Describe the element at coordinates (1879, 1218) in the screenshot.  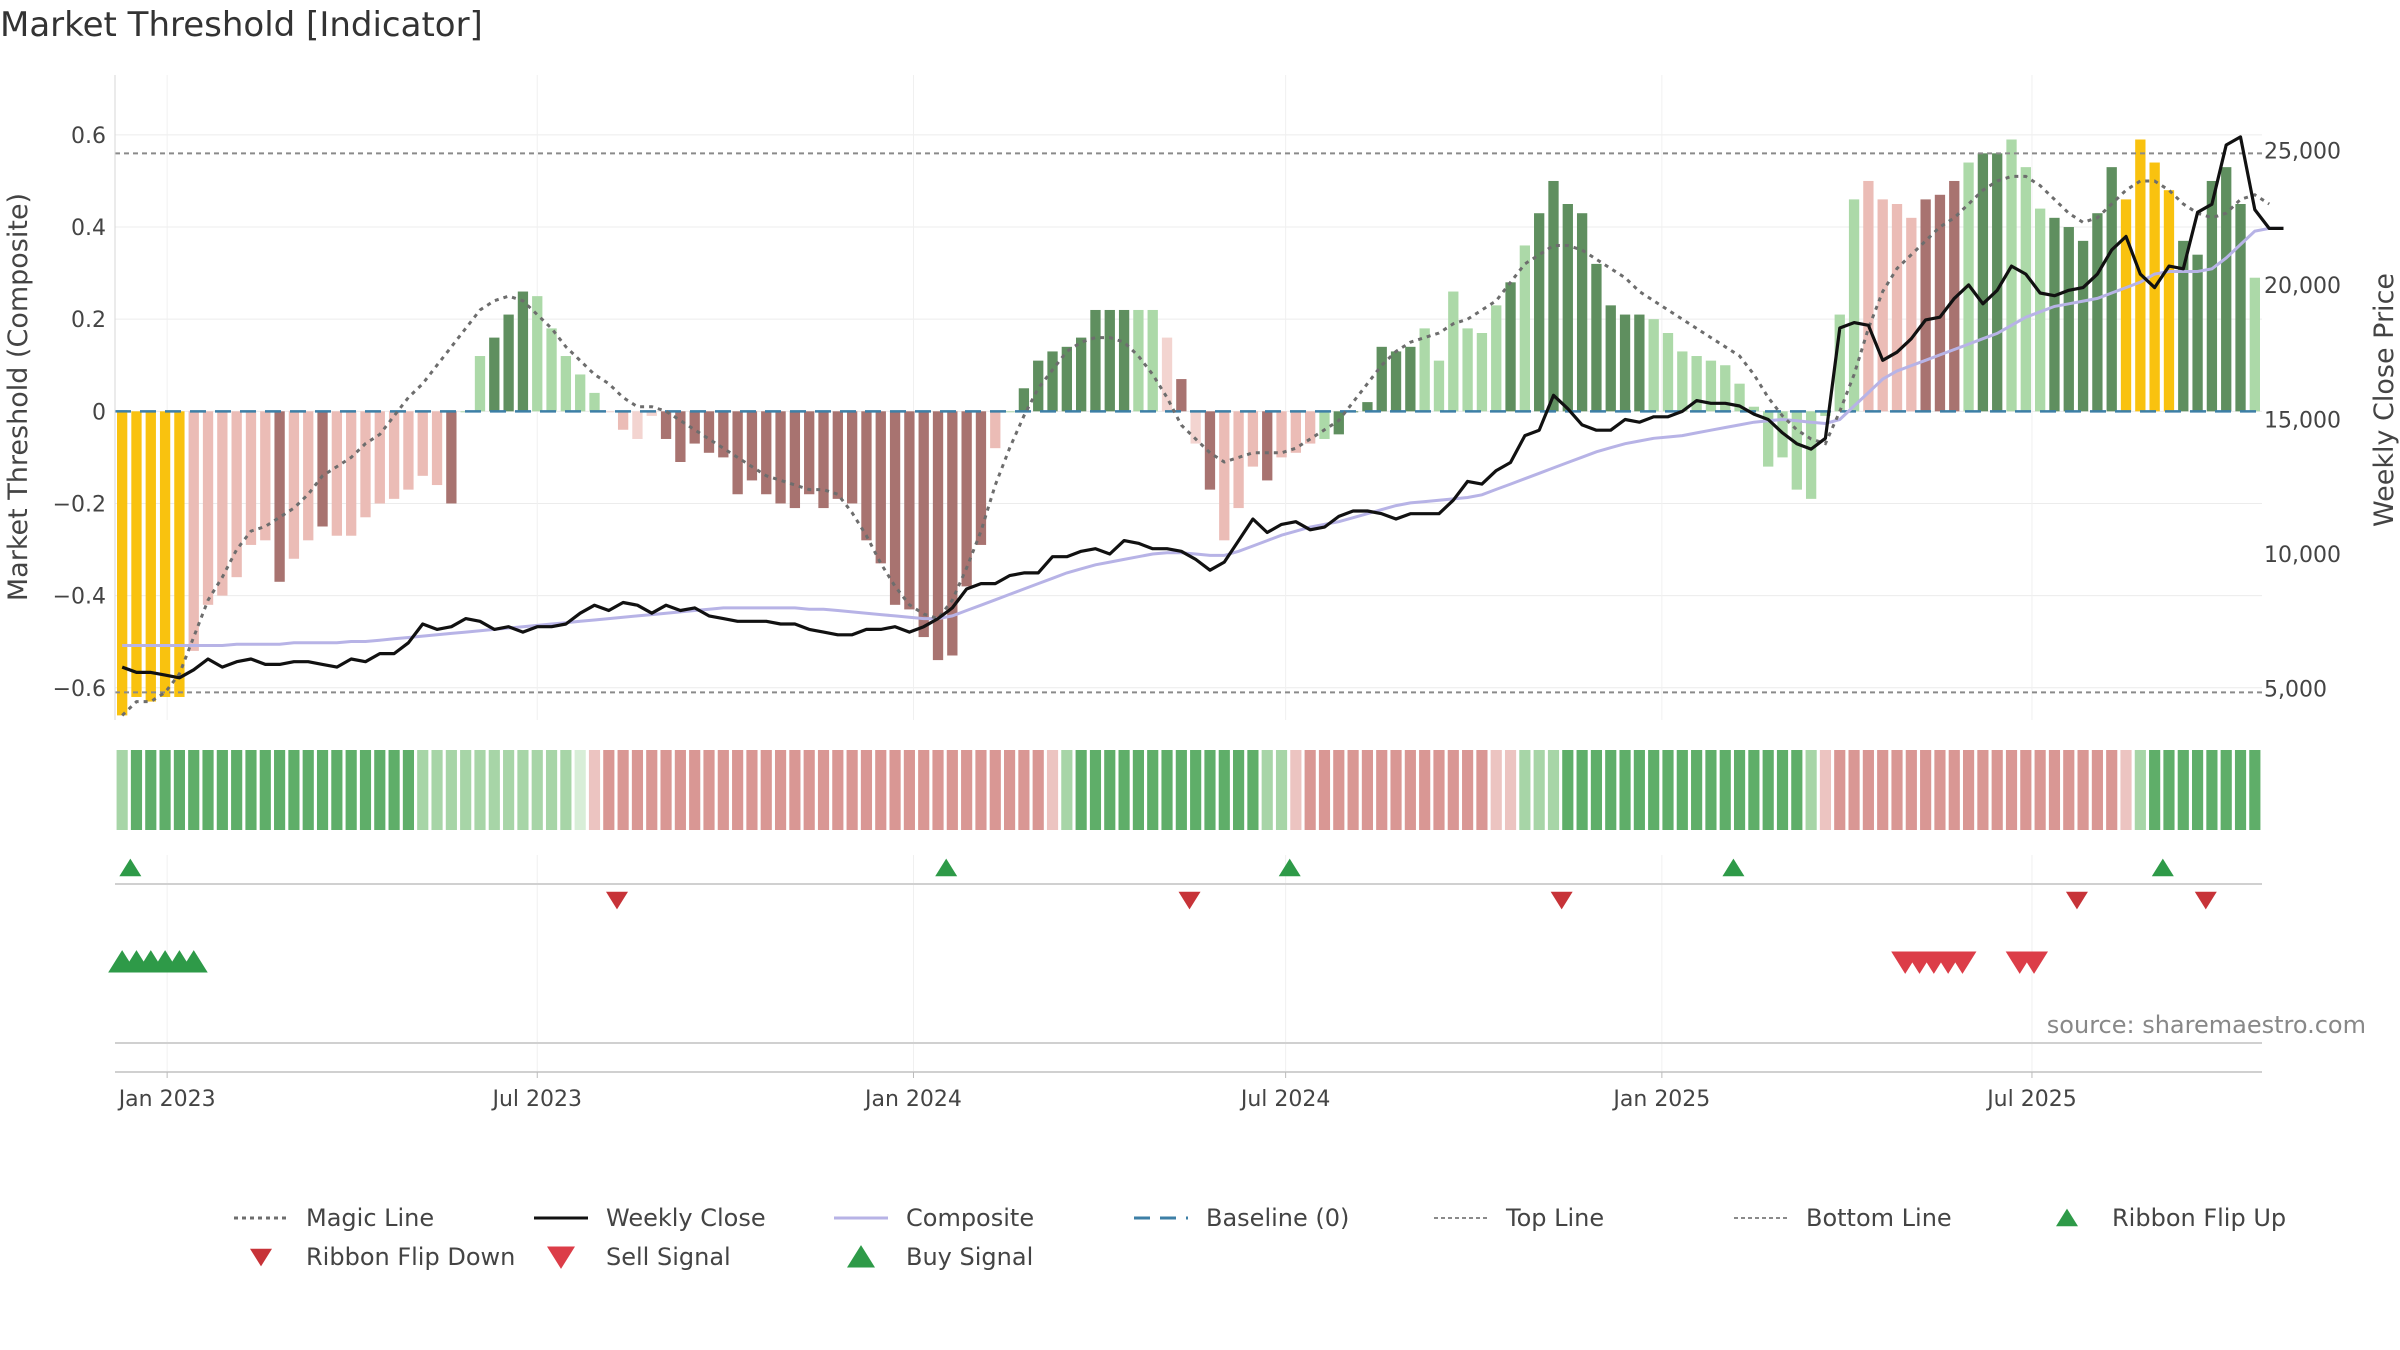
I see `legend-label: Bottom Line` at that location.